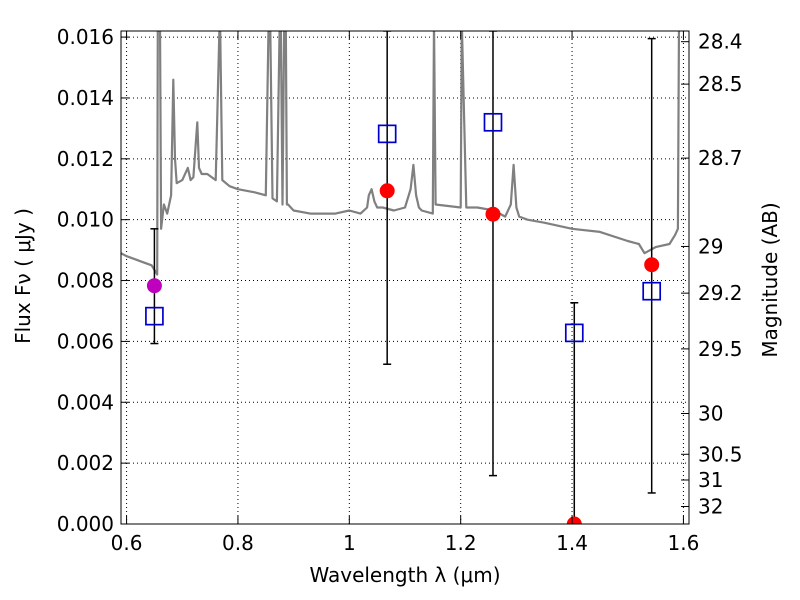 The image size is (800, 600). I want to click on y-axis-title: Flux Fν ( μJy ), so click(23, 276).